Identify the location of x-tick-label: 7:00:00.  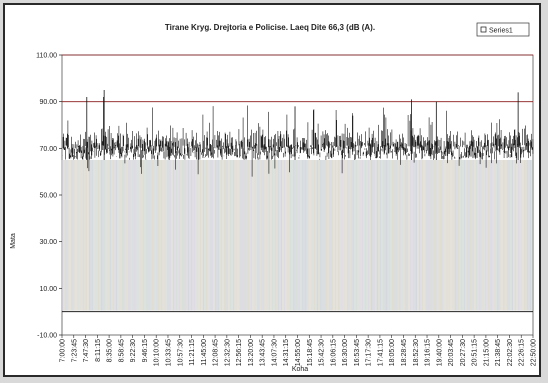
(63, 350).